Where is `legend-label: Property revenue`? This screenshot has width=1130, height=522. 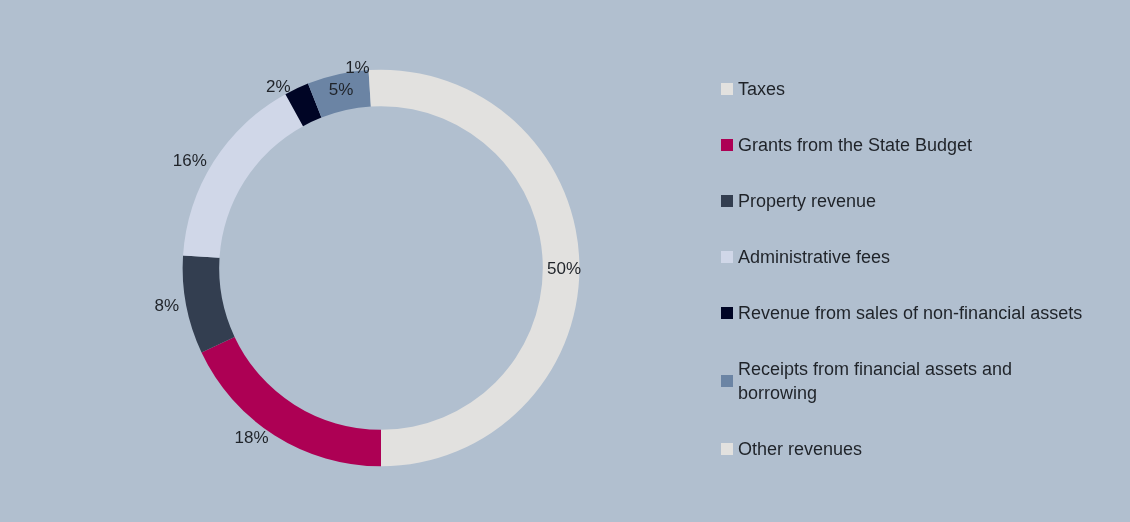 legend-label: Property revenue is located at coordinates (807, 201).